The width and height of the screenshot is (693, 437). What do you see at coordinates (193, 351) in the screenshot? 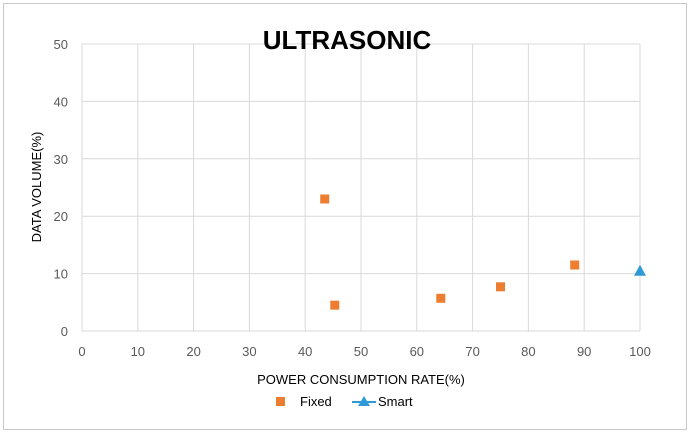
I see `x-tick-label: 20` at bounding box center [193, 351].